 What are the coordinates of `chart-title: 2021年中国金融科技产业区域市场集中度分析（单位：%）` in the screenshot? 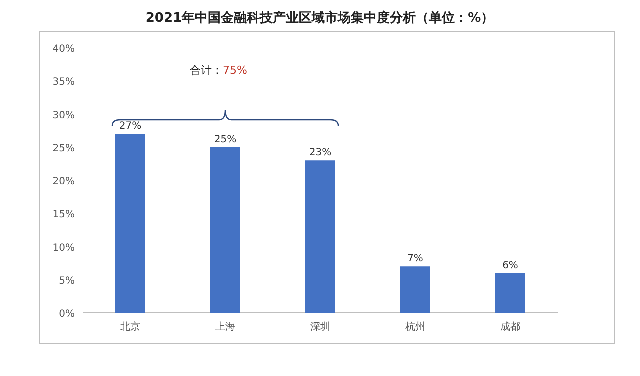 It's located at (320, 18).